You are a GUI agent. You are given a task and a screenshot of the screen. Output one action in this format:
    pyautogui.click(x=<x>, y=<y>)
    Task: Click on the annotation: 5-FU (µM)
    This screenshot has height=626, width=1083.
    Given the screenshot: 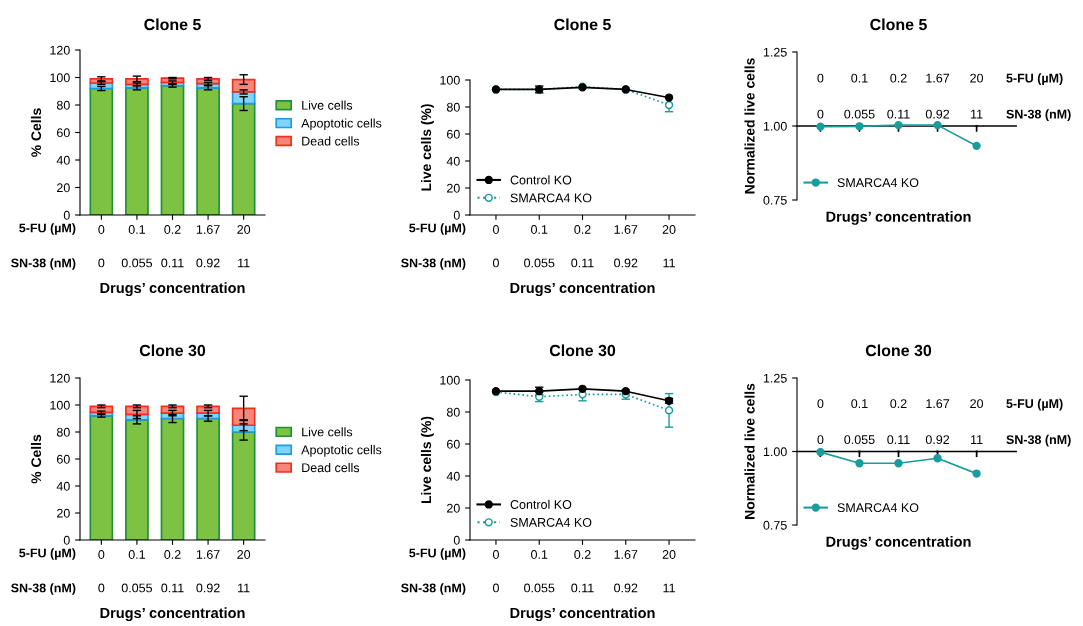 What is the action you would take?
    pyautogui.click(x=1034, y=79)
    